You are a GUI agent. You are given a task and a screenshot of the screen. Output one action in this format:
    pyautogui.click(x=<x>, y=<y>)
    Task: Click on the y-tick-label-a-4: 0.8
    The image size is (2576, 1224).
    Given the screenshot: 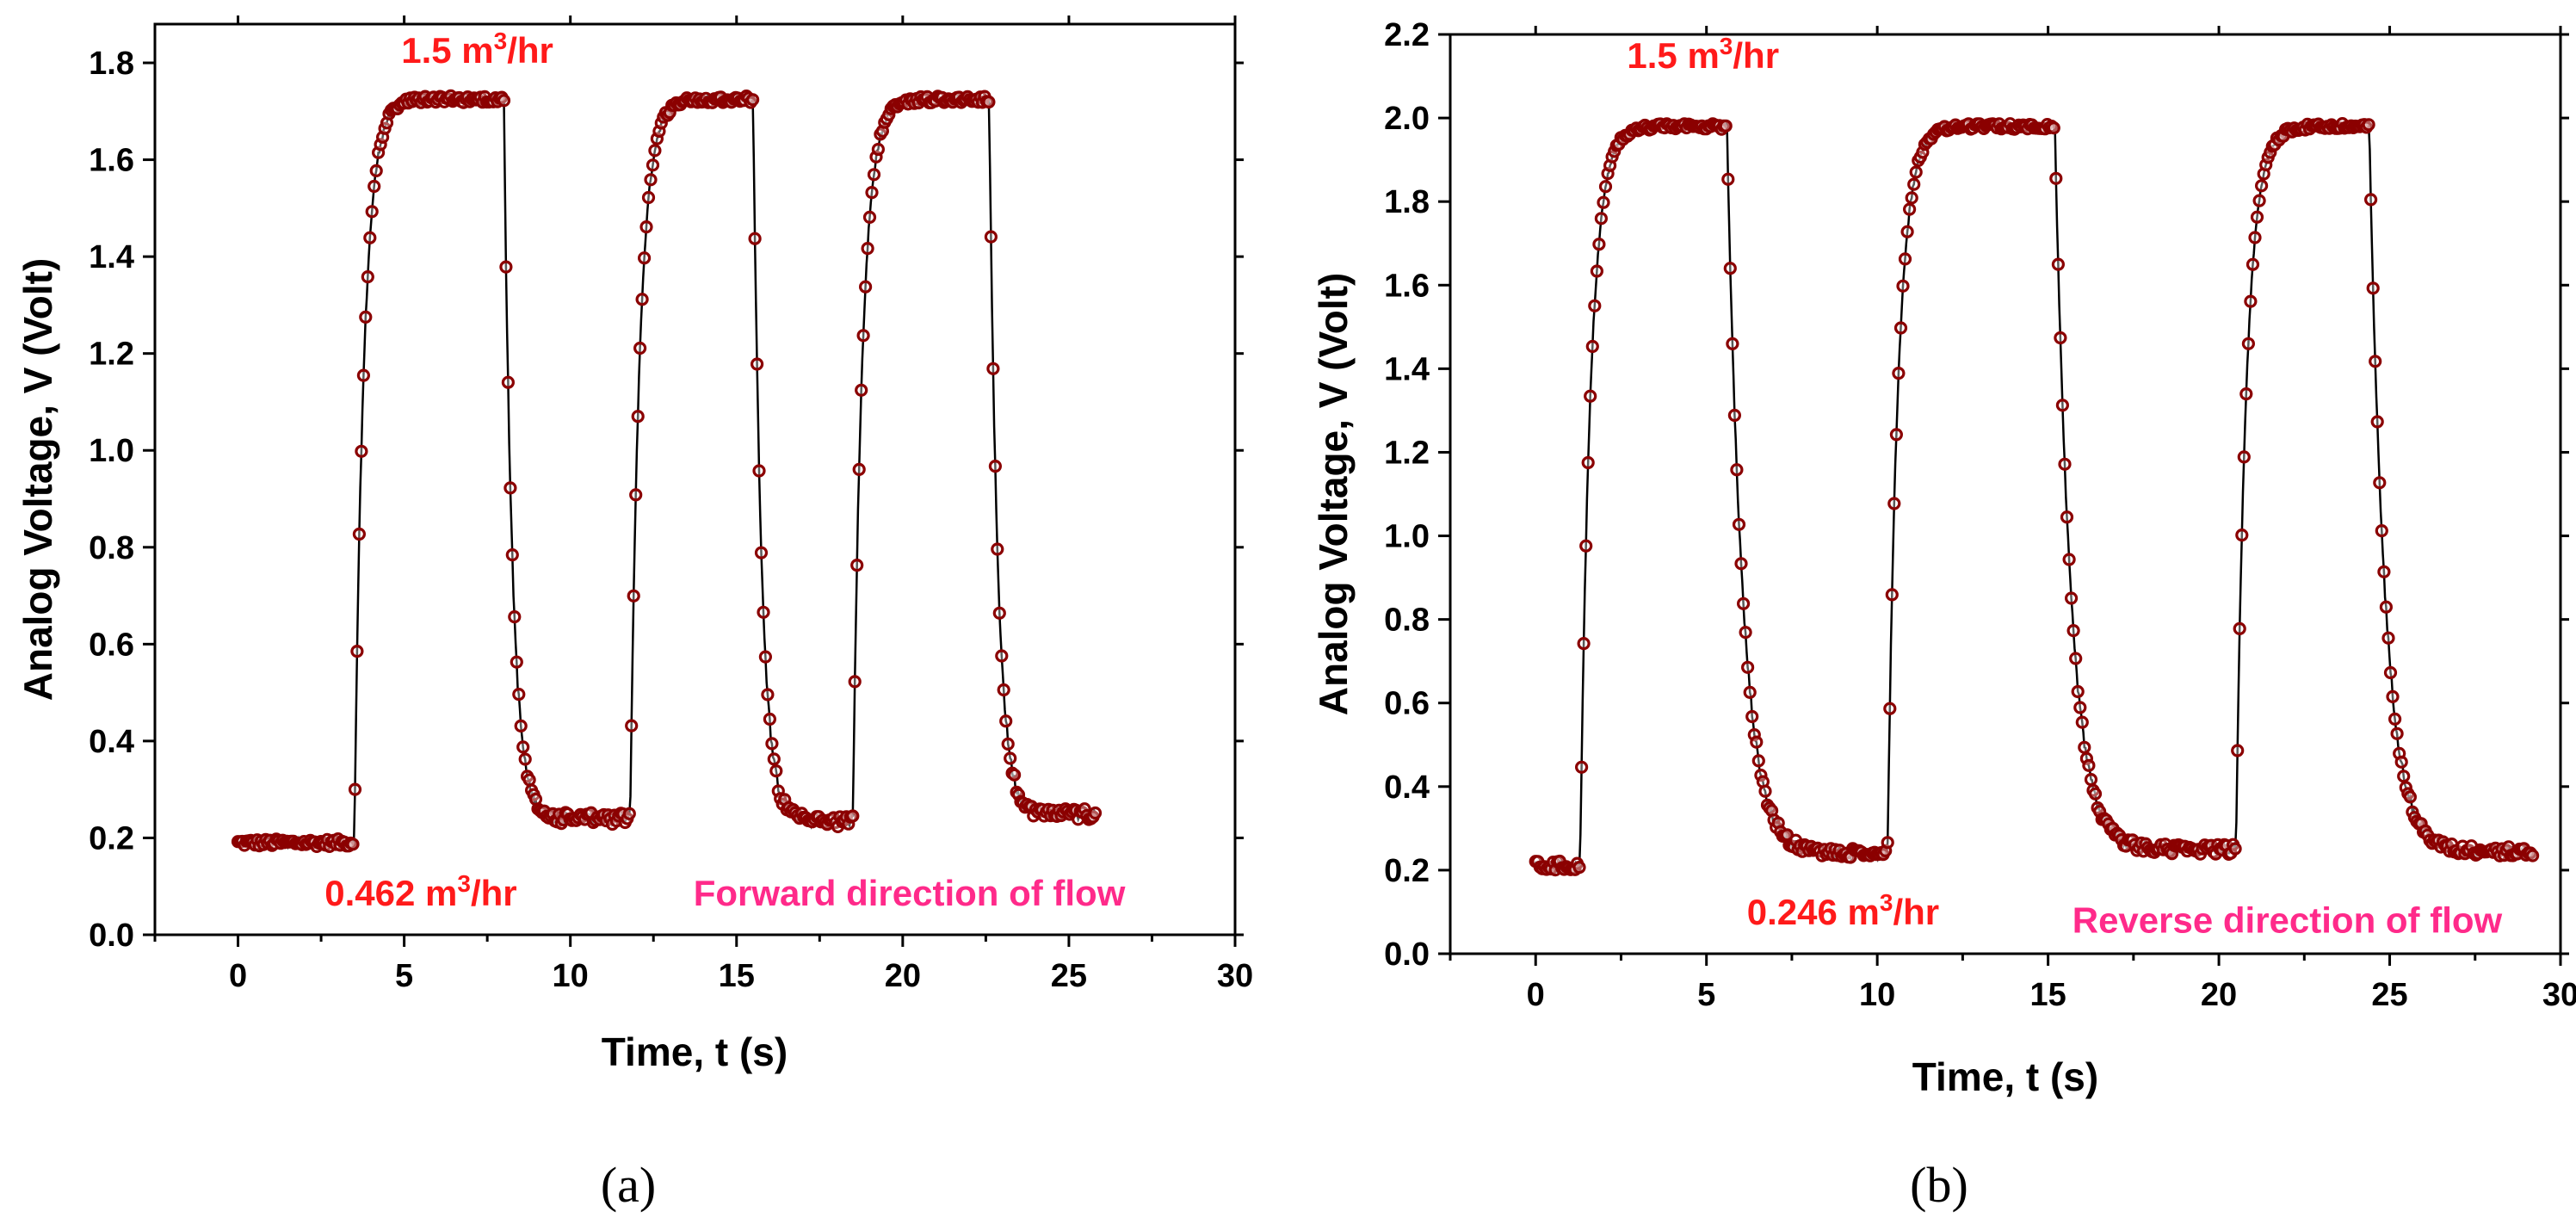 What is the action you would take?
    pyautogui.click(x=111, y=548)
    